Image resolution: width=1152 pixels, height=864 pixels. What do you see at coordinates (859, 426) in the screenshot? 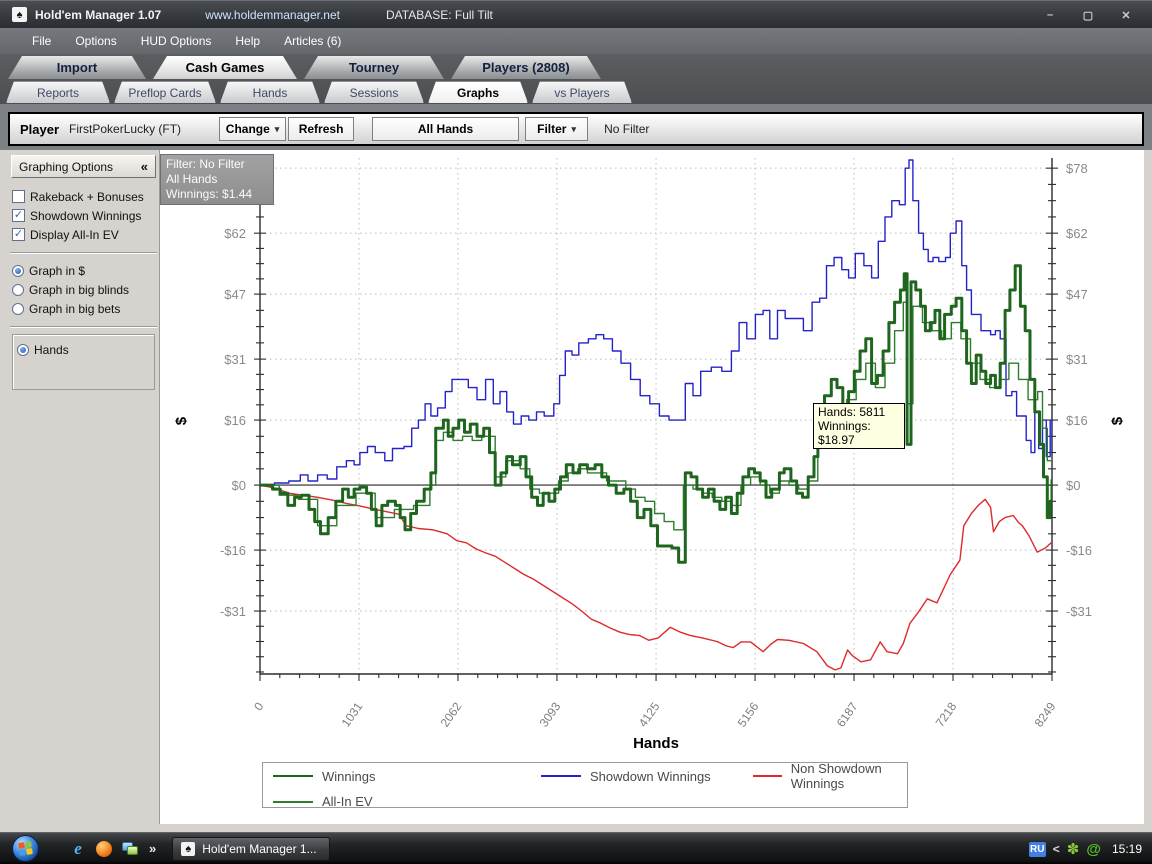
I see `hover-tooltip: Hands: 5811 Winnings: $18.97` at bounding box center [859, 426].